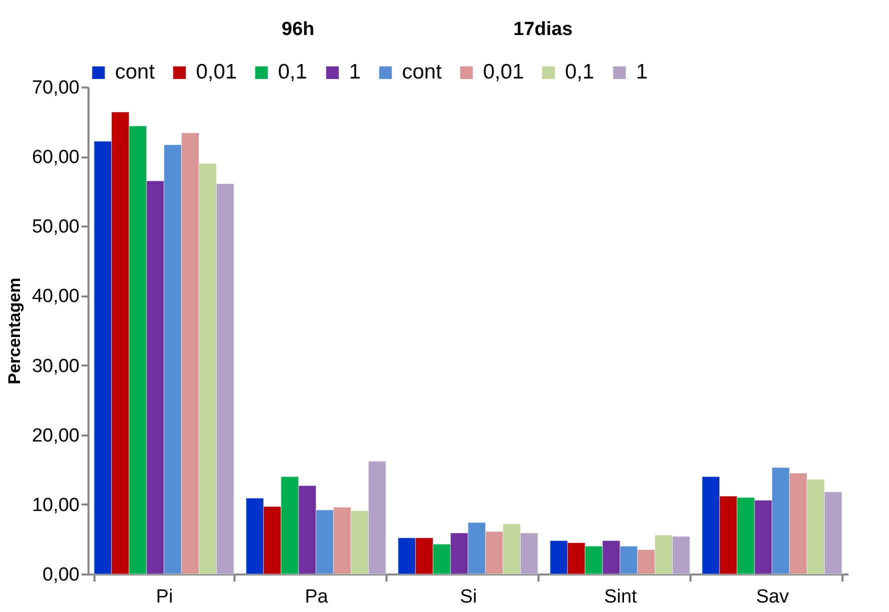  Describe the element at coordinates (56, 366) in the screenshot. I see `y-tick-label: 30,00` at that location.